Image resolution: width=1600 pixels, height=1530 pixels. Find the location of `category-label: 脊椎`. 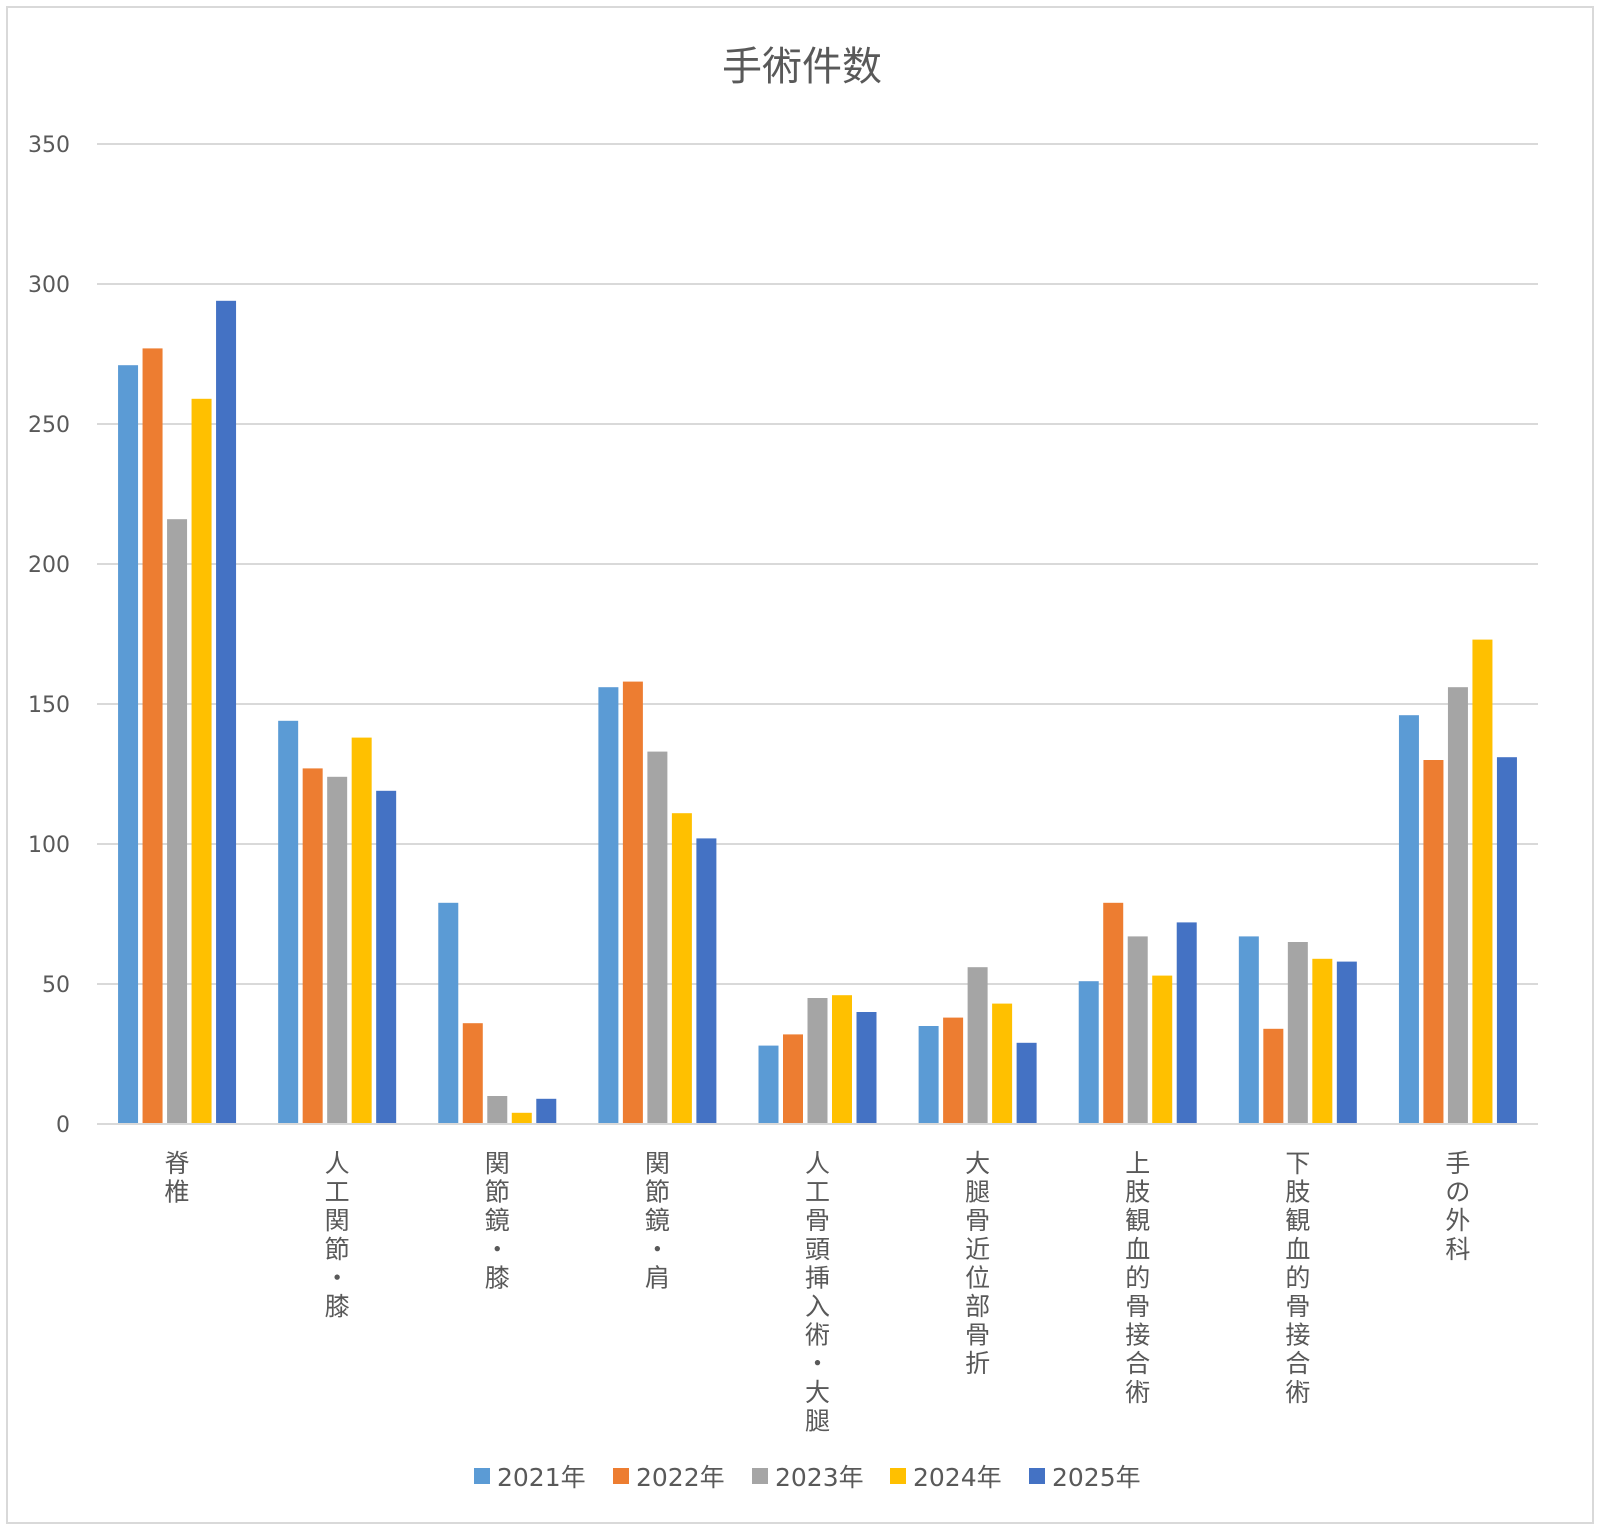

category-label: 脊椎 is located at coordinates (177, 1178).